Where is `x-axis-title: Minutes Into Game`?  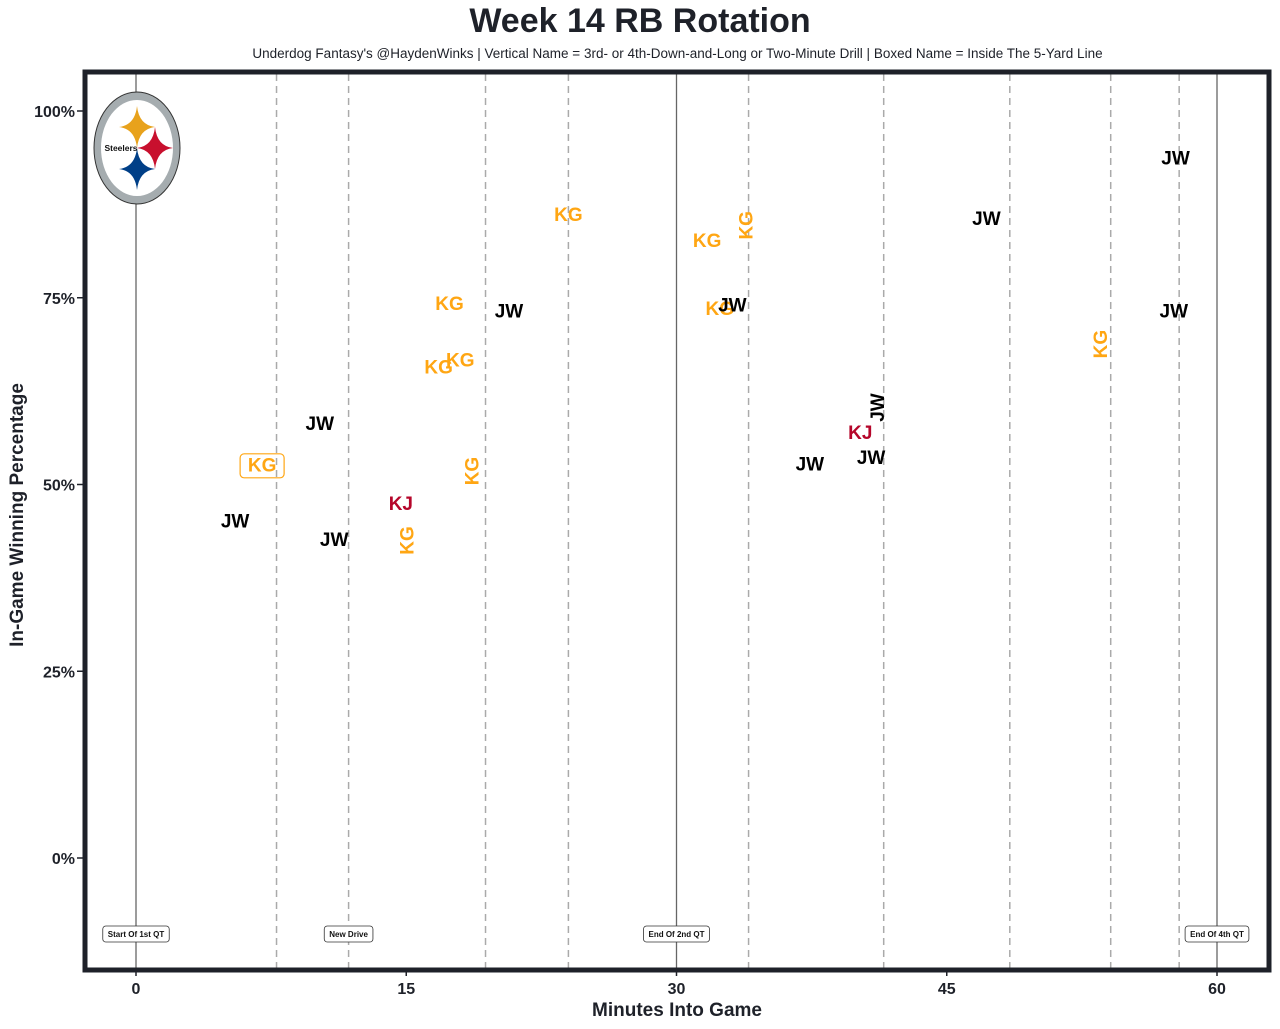 x-axis-title: Minutes Into Game is located at coordinates (677, 1010).